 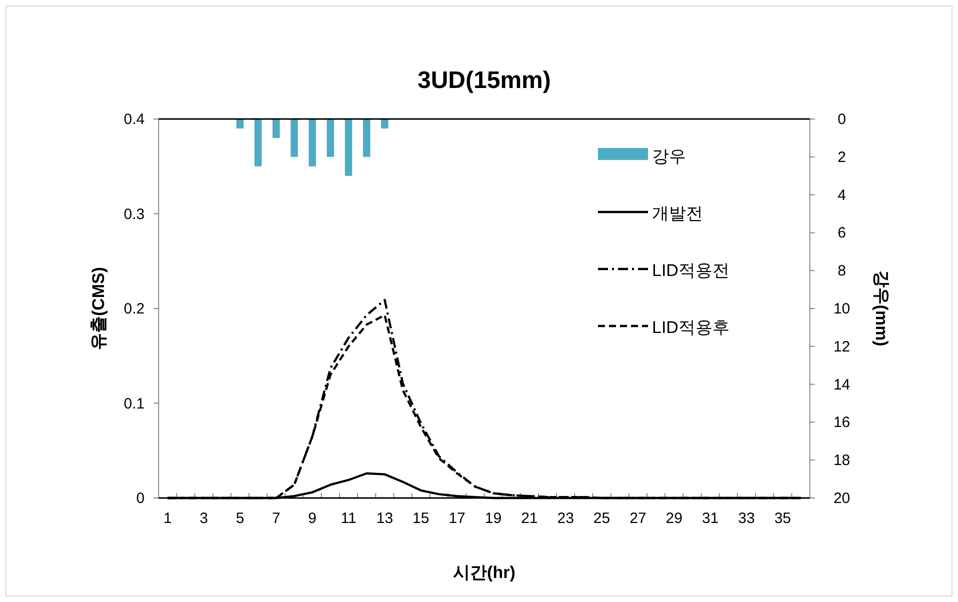 What do you see at coordinates (529, 518) in the screenshot?
I see `x-tick-label: 21` at bounding box center [529, 518].